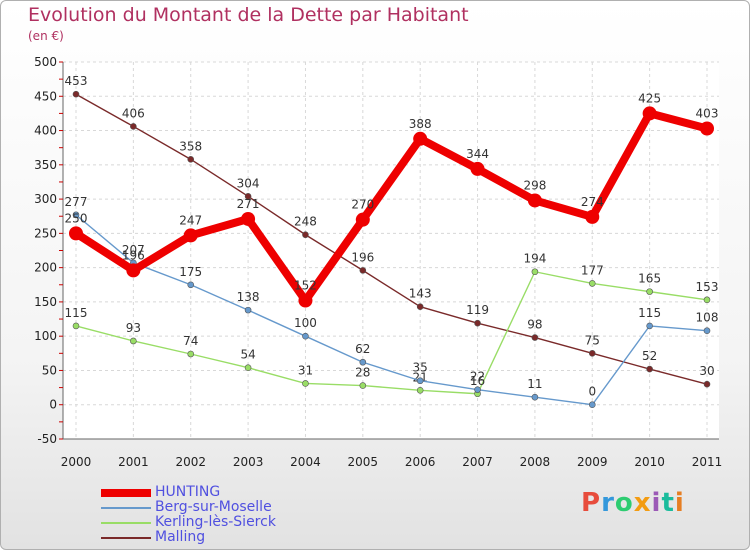 The width and height of the screenshot is (750, 550). What do you see at coordinates (649, 313) in the screenshot?
I see `data-label: 115` at bounding box center [649, 313].